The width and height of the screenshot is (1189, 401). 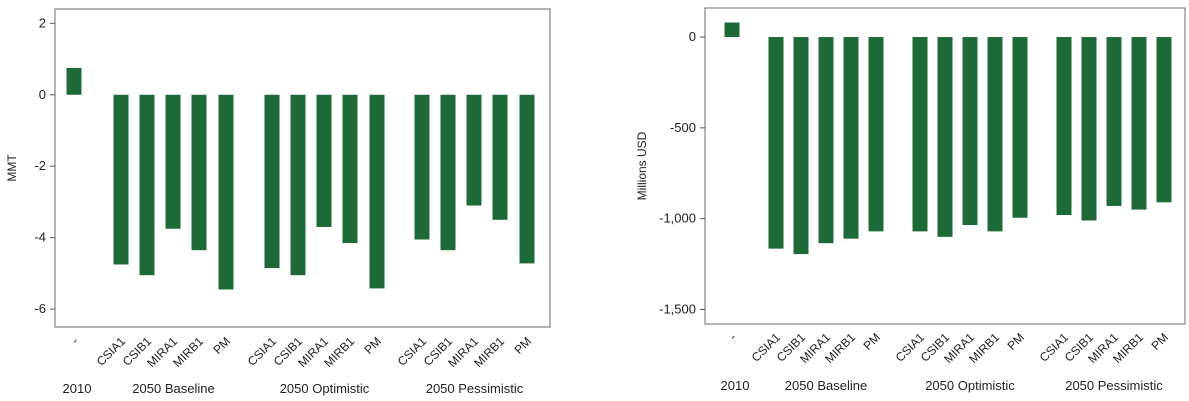 What do you see at coordinates (40, 308) in the screenshot?
I see `y-tick-label: -6` at bounding box center [40, 308].